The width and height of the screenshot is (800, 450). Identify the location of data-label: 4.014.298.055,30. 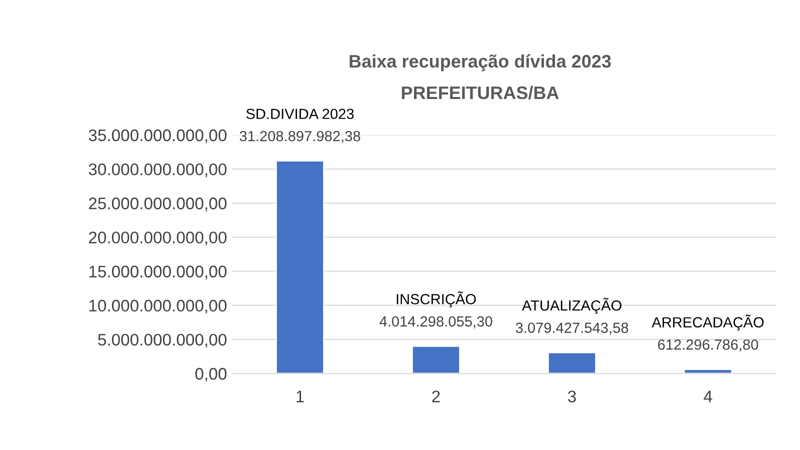
(436, 322).